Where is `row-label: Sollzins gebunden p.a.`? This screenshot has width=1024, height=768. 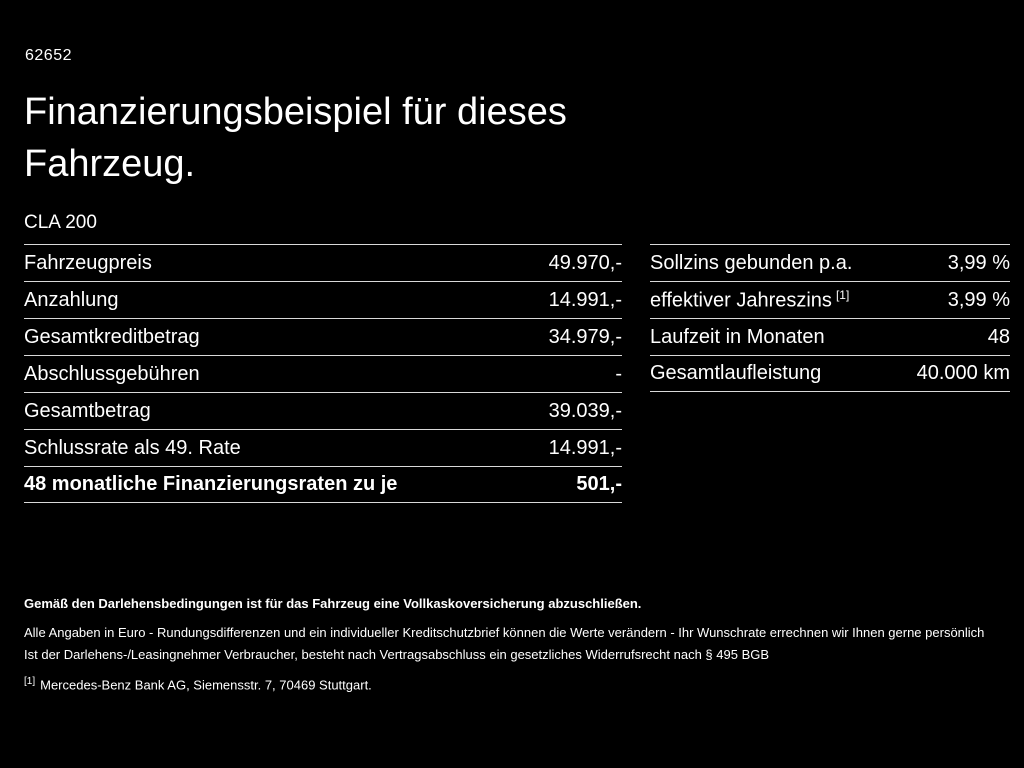
row-label: Sollzins gebunden p.a. is located at coordinates (751, 262).